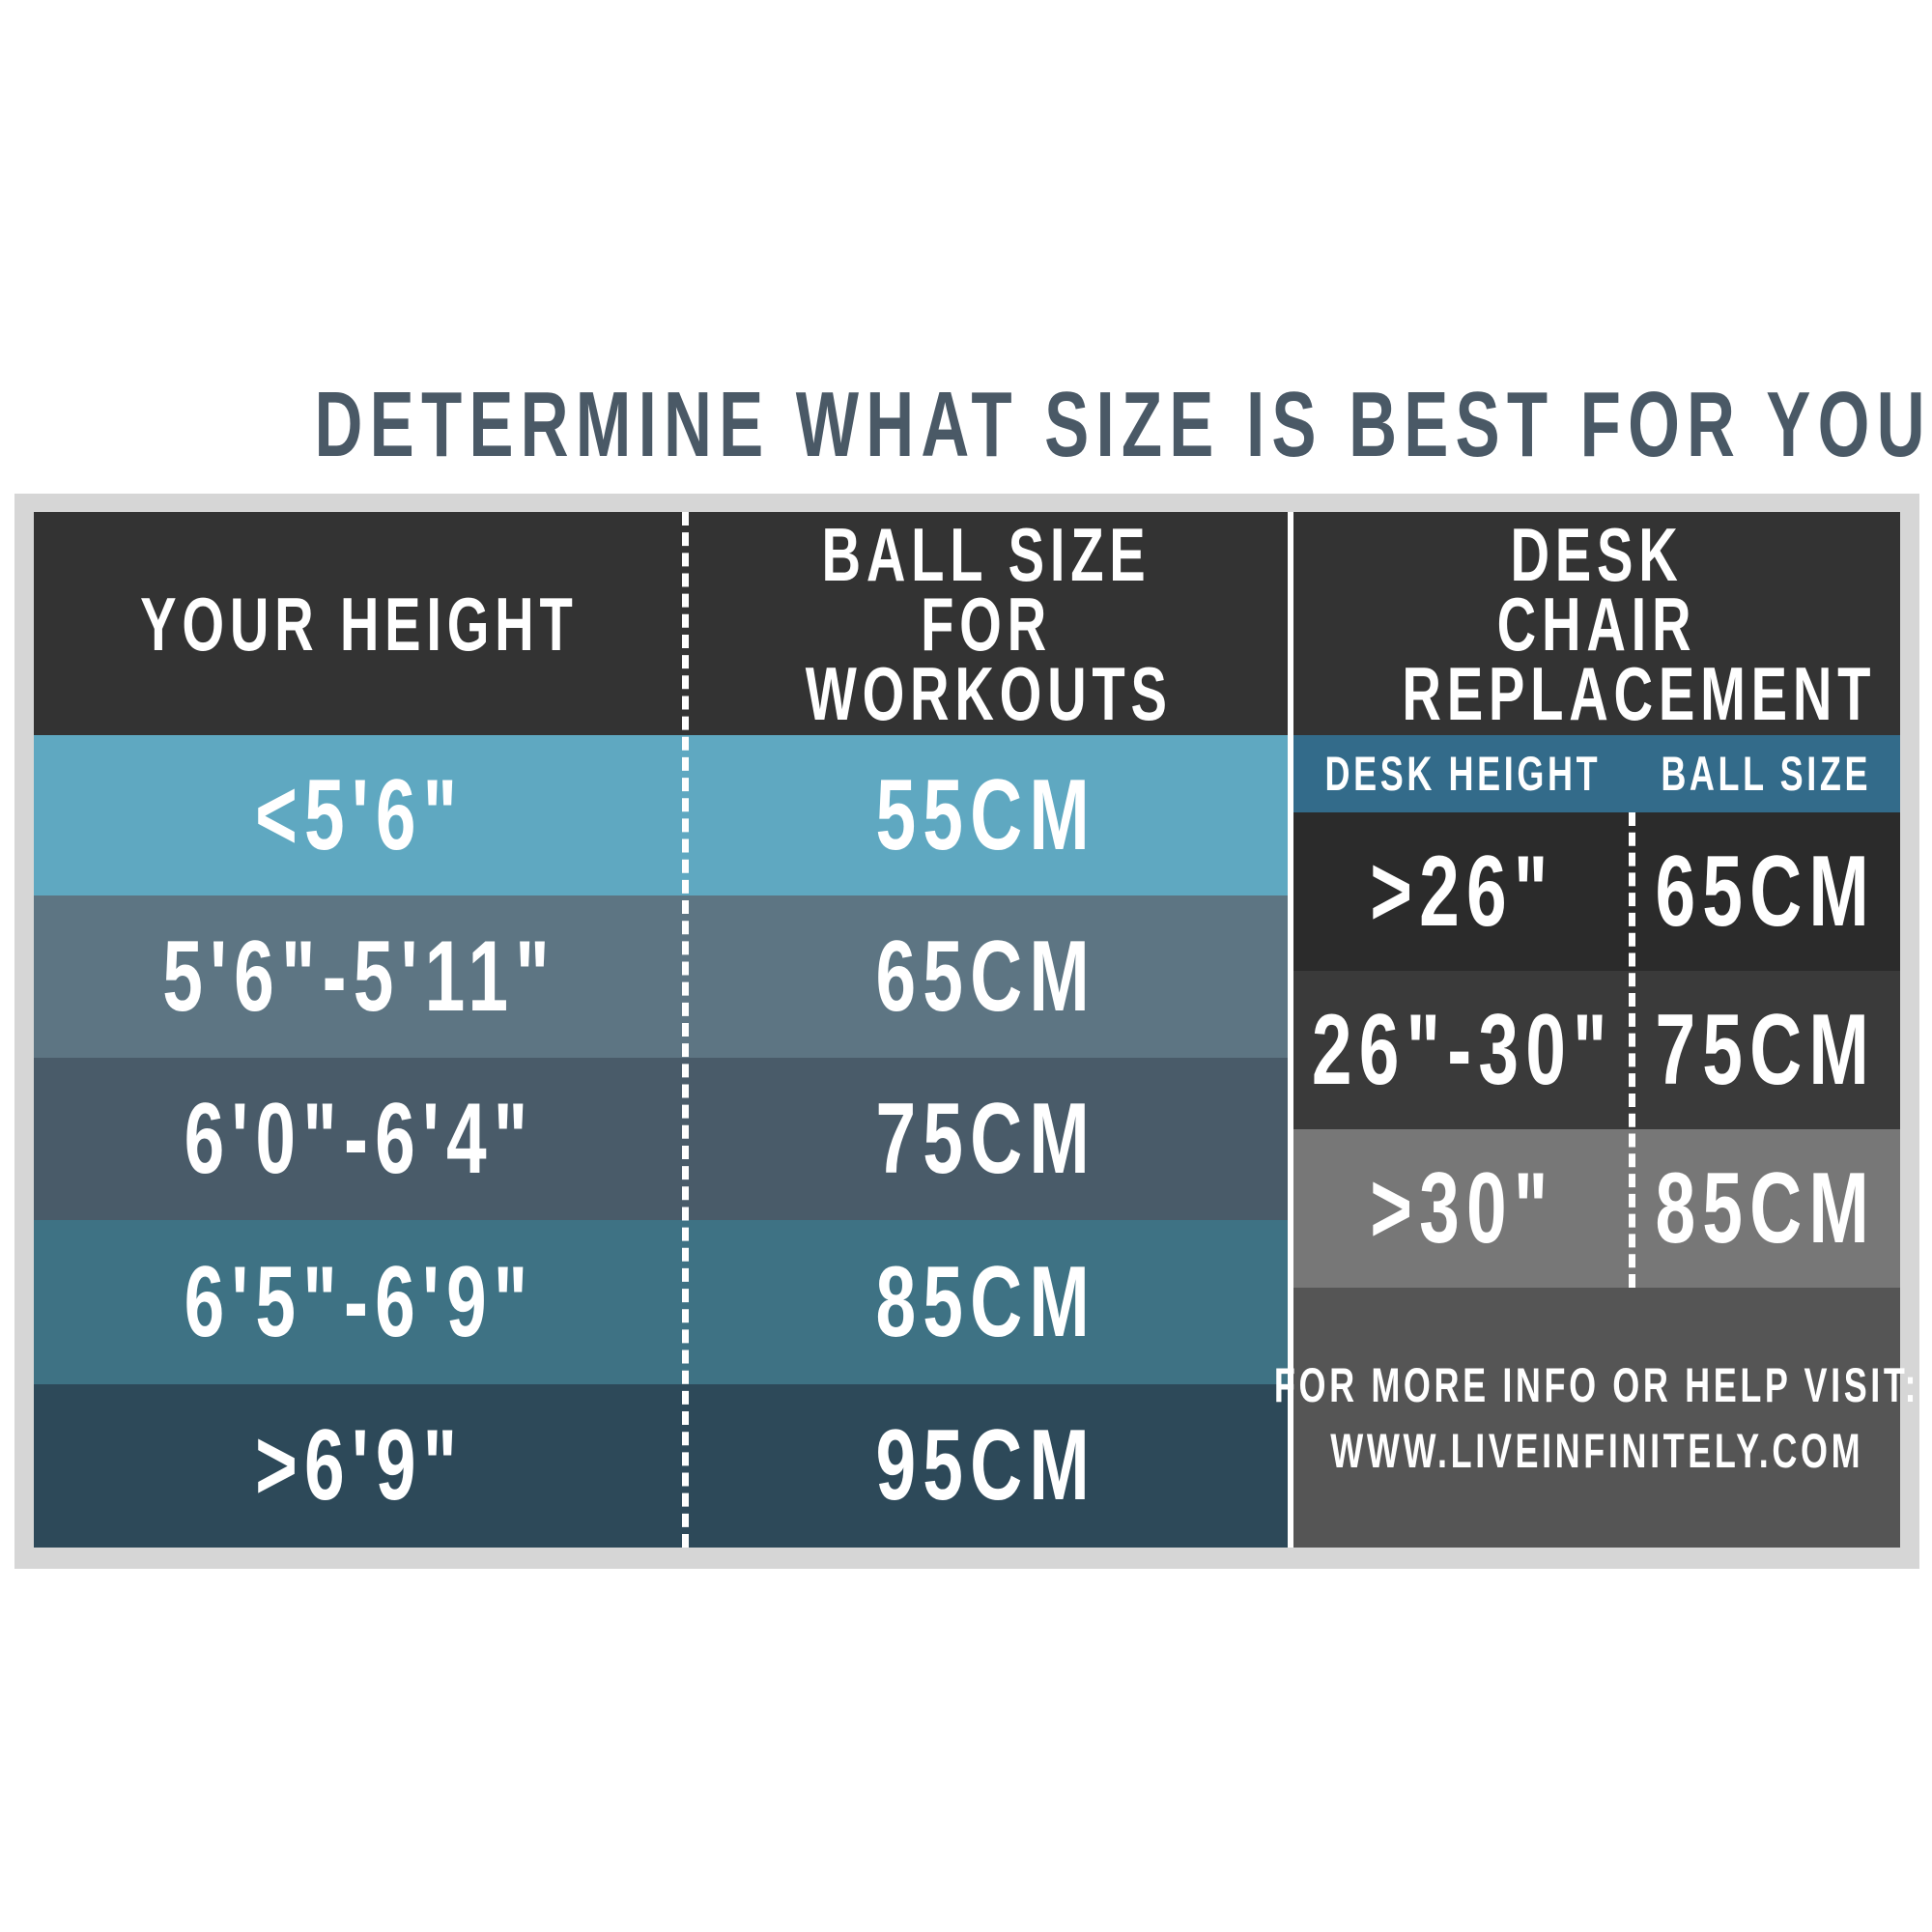 Image resolution: width=1932 pixels, height=1932 pixels. Describe the element at coordinates (359, 976) in the screenshot. I see `height-cell: 5'6"-5'11"` at that location.